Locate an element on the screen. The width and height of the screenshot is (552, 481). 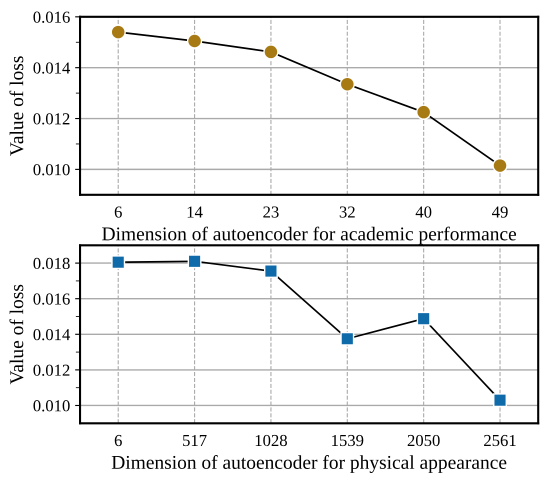
y-tick-label: 0.018 is located at coordinates (51, 264).